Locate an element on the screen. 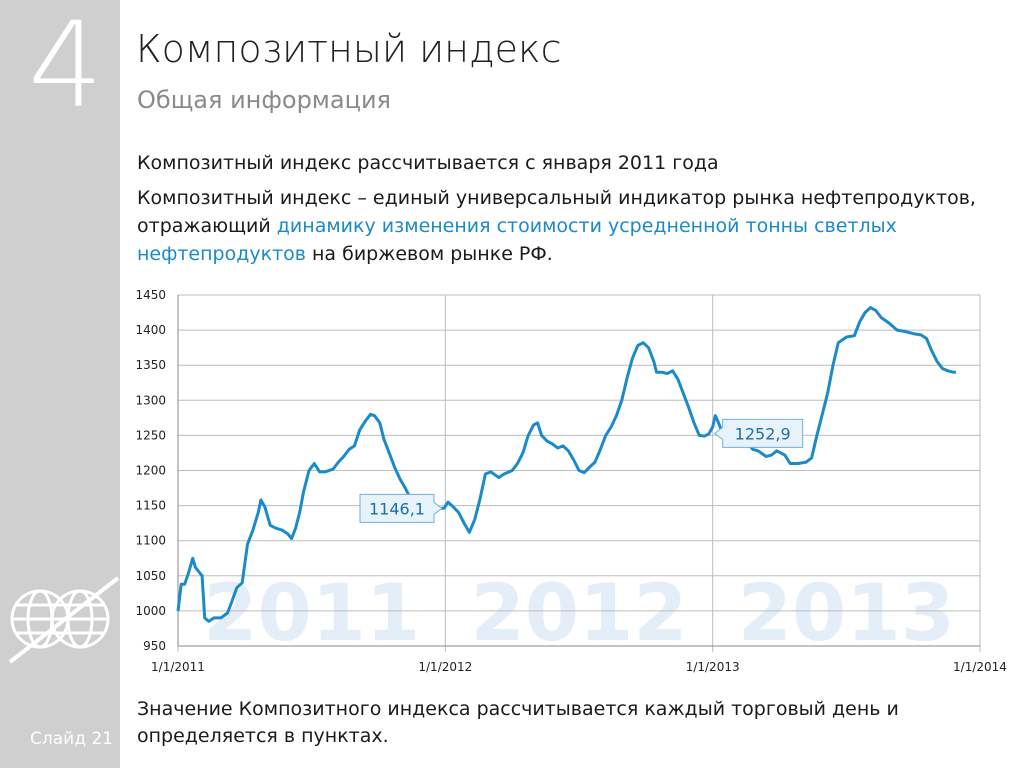  y-tick-label: 1250 is located at coordinates (150, 435).